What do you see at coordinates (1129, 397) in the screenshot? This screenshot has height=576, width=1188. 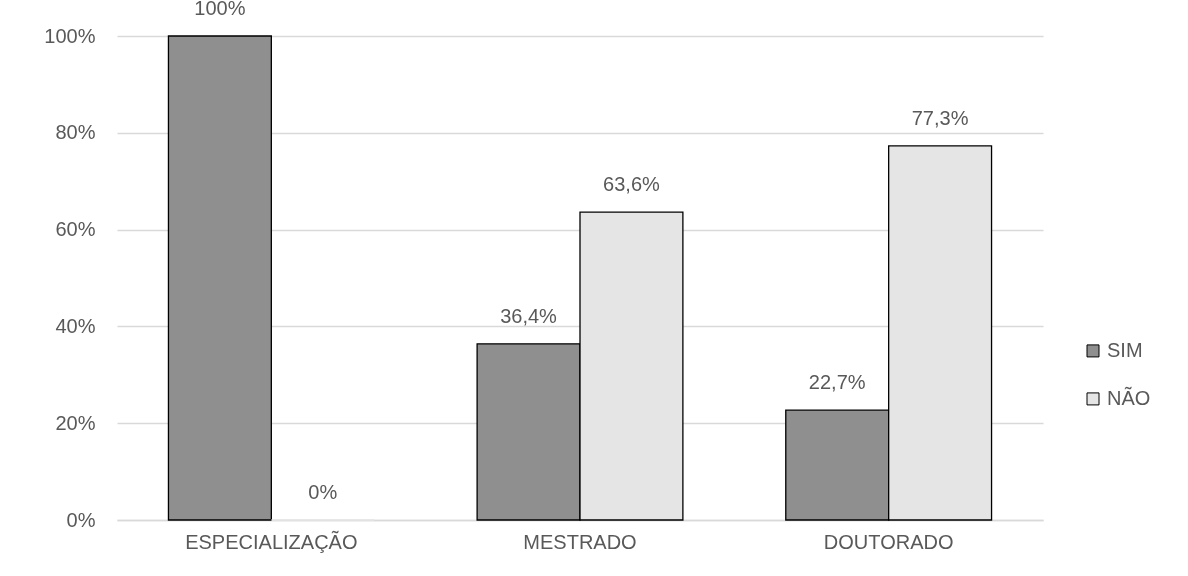 I see `legend-label: NÃO` at bounding box center [1129, 397].